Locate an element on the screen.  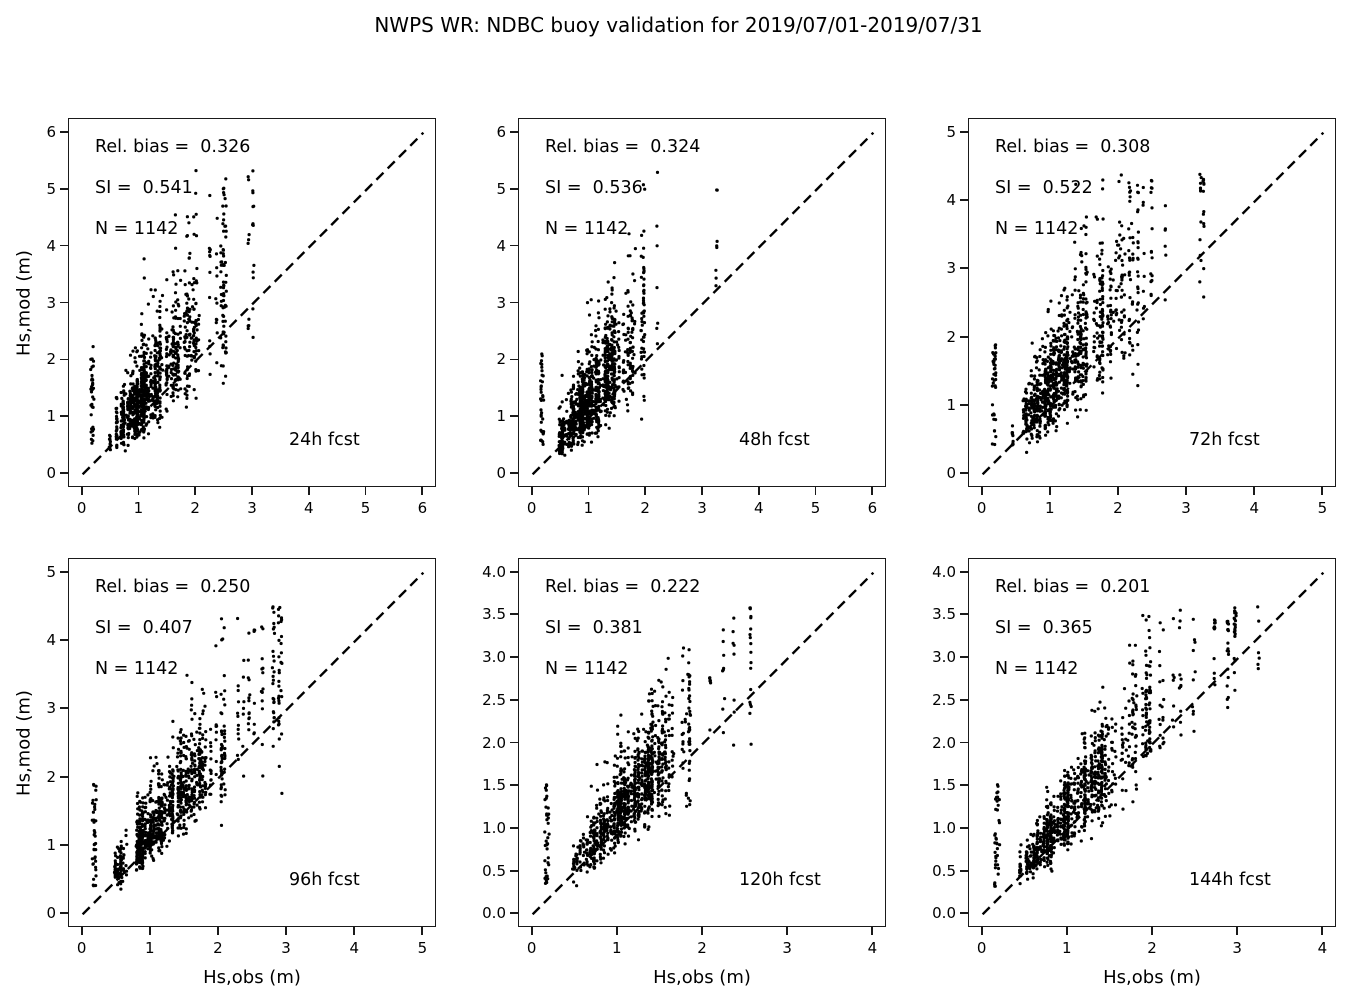
fcst-label: 144h fcst is located at coordinates (1230, 880).